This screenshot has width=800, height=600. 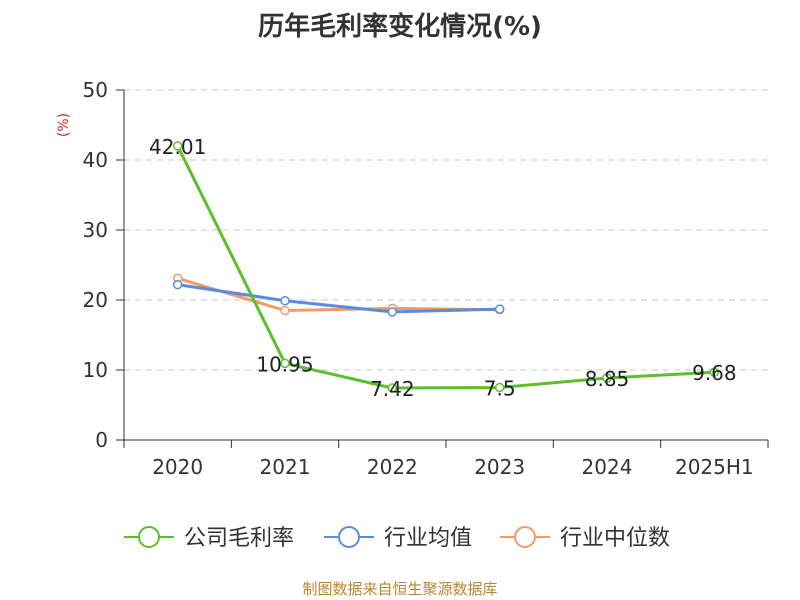 What do you see at coordinates (64, 125) in the screenshot?
I see `y-axis-label: (%)` at bounding box center [64, 125].